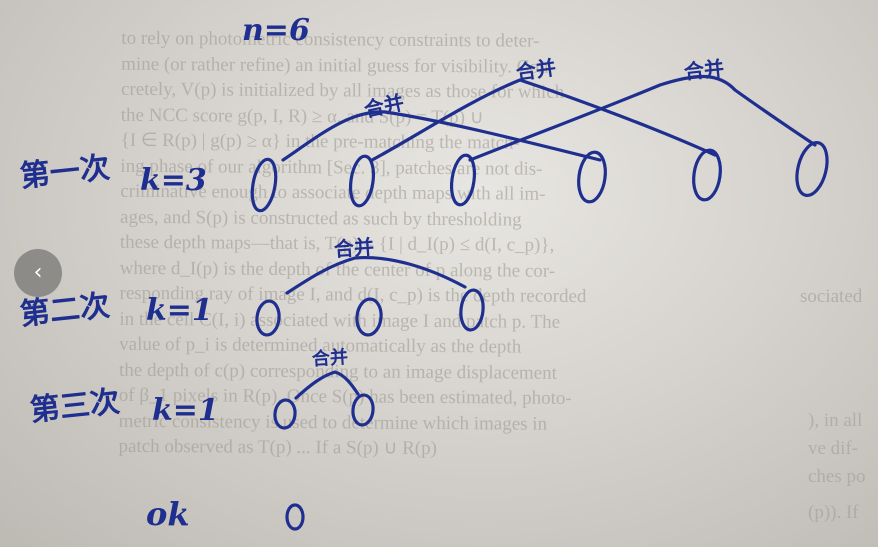  I want to click on final-node, so click(295, 517).